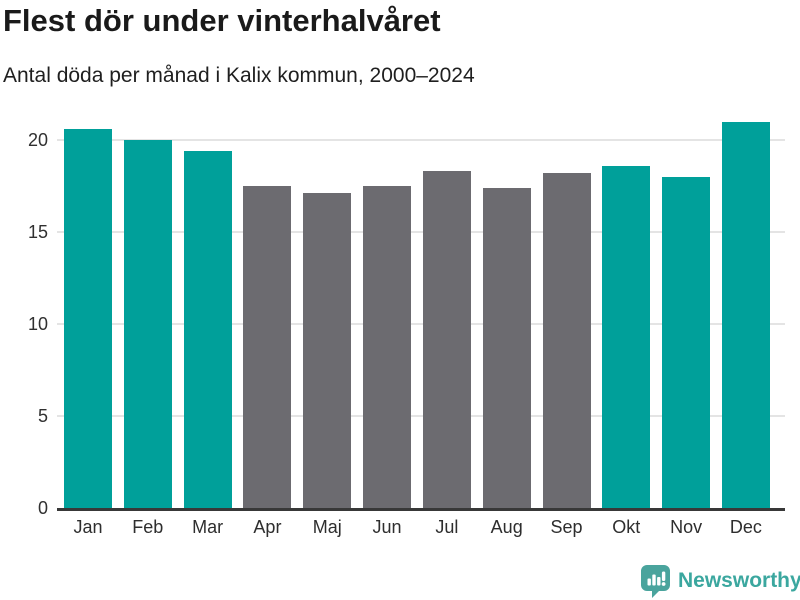 The height and width of the screenshot is (600, 800). Describe the element at coordinates (327, 350) in the screenshot. I see `bar-maj` at that location.